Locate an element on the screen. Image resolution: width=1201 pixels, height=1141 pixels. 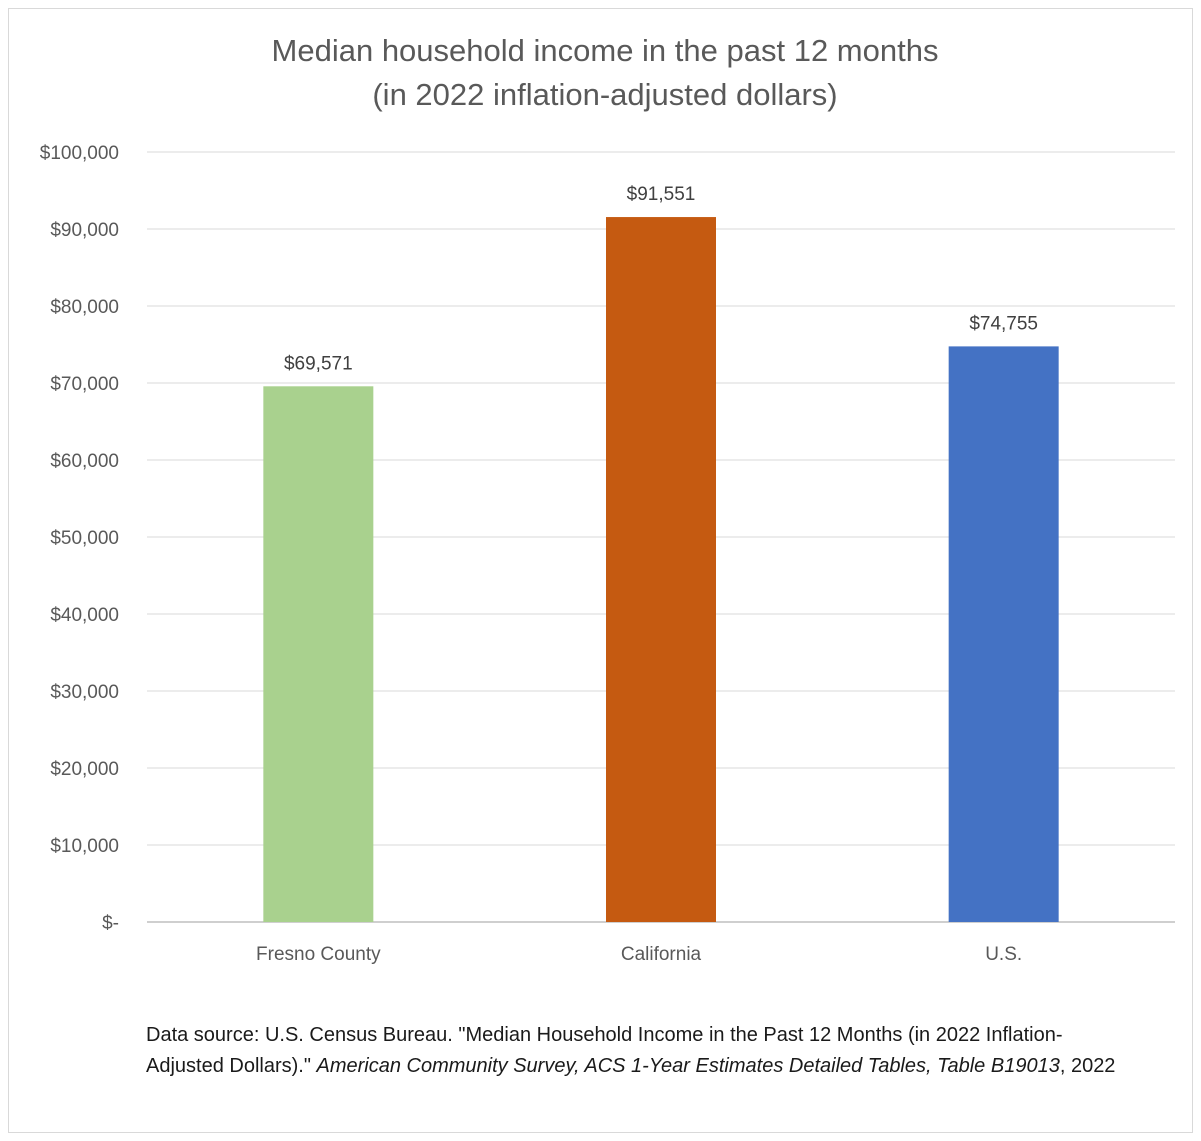
bar-california is located at coordinates (661, 569).